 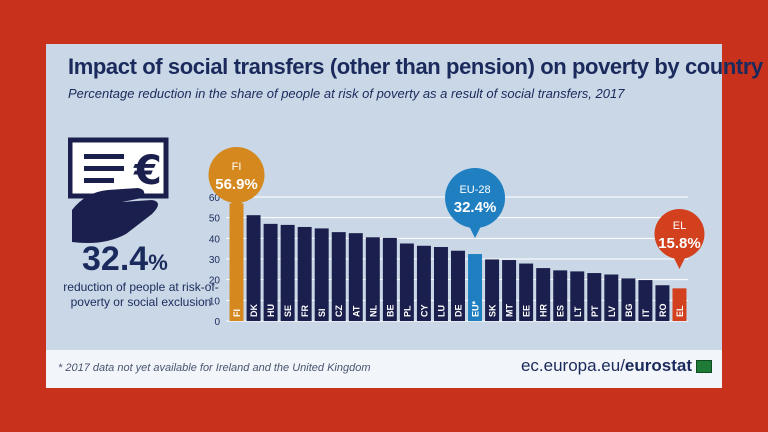 I want to click on x-tick-label: ES, so click(x=561, y=311).